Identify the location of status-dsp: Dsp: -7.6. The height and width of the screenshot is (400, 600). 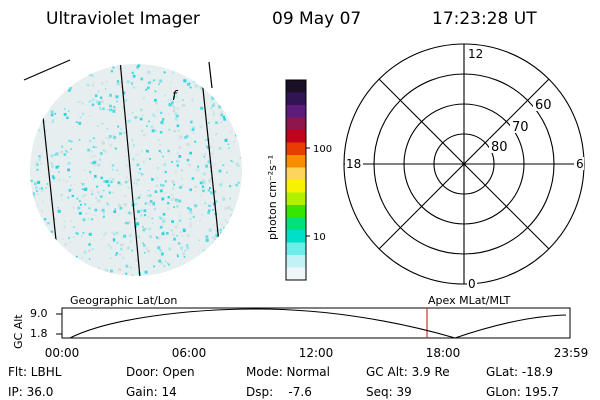
(279, 392).